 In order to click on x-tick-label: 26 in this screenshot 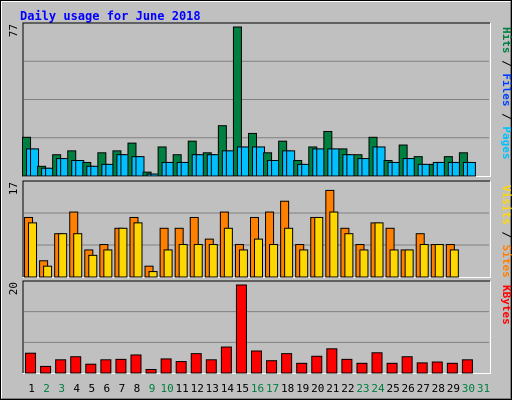, I will do `click(408, 388)`.